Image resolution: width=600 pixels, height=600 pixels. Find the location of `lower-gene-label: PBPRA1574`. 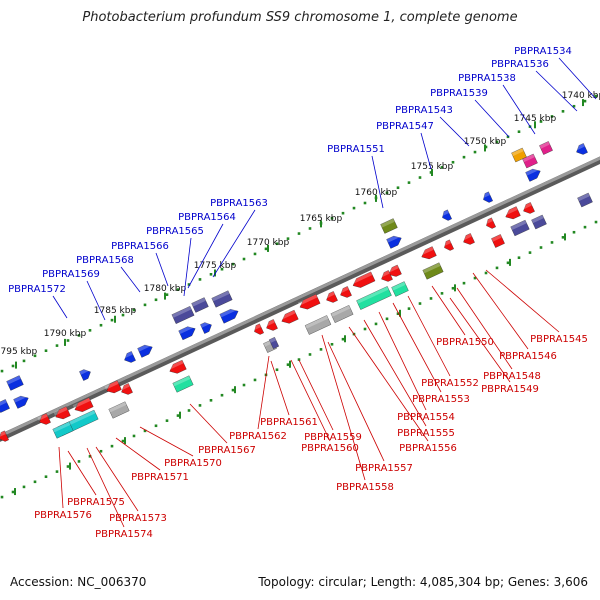

lower-gene-label: PBPRA1574 is located at coordinates (124, 534).